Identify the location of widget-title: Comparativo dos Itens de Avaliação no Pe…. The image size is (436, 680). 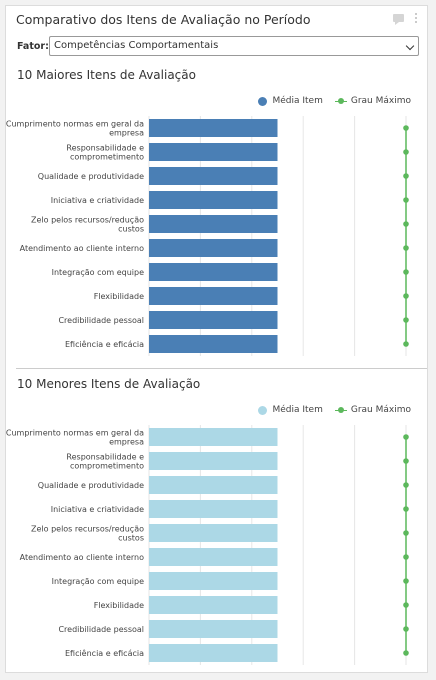
(163, 19).